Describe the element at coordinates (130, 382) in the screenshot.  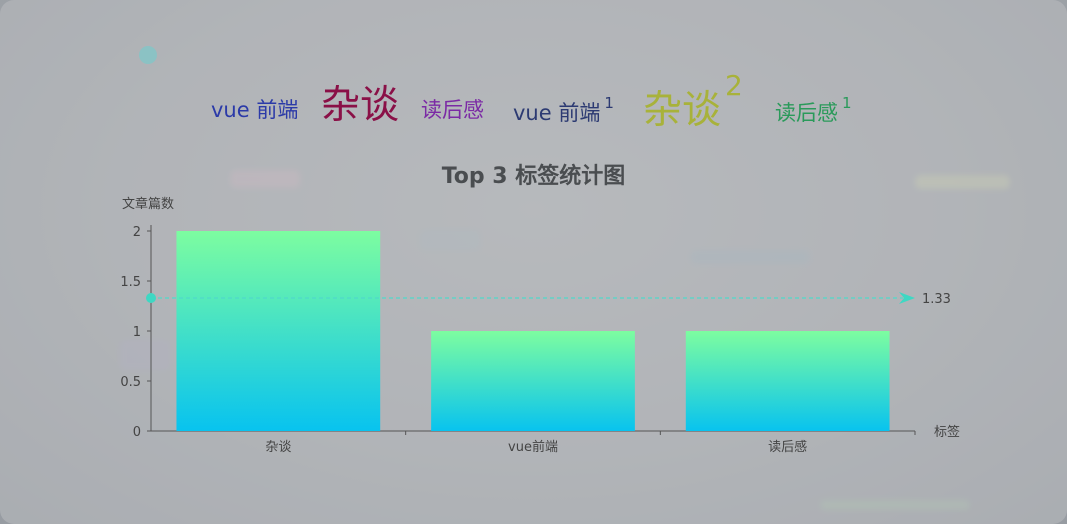
I see `y-tick-label: 0.5` at that location.